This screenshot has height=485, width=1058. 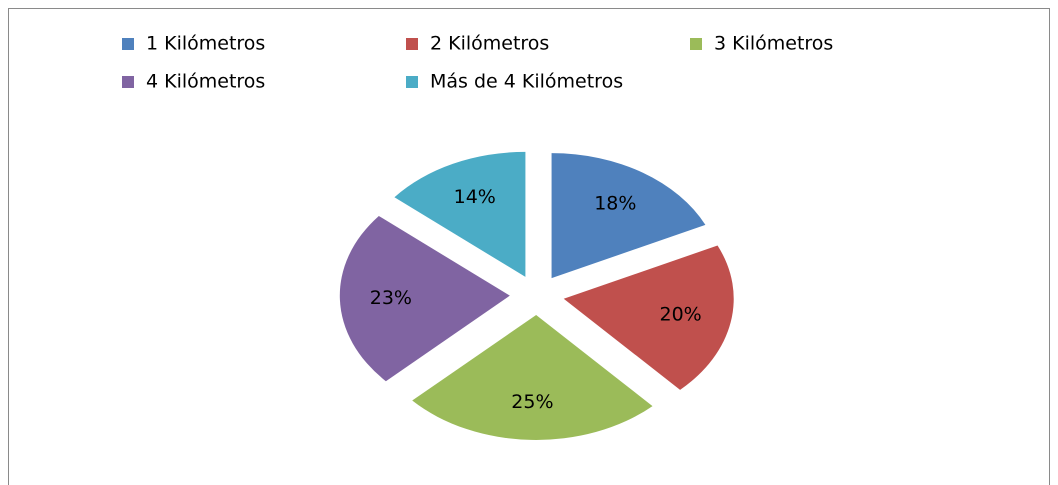 I want to click on data-label: 18%, so click(x=615, y=204).